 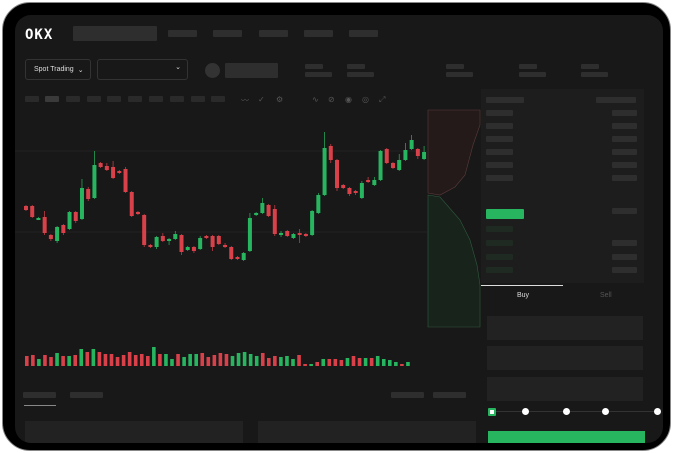 What do you see at coordinates (365, 99) in the screenshot?
I see `target-icon: ◎` at bounding box center [365, 99].